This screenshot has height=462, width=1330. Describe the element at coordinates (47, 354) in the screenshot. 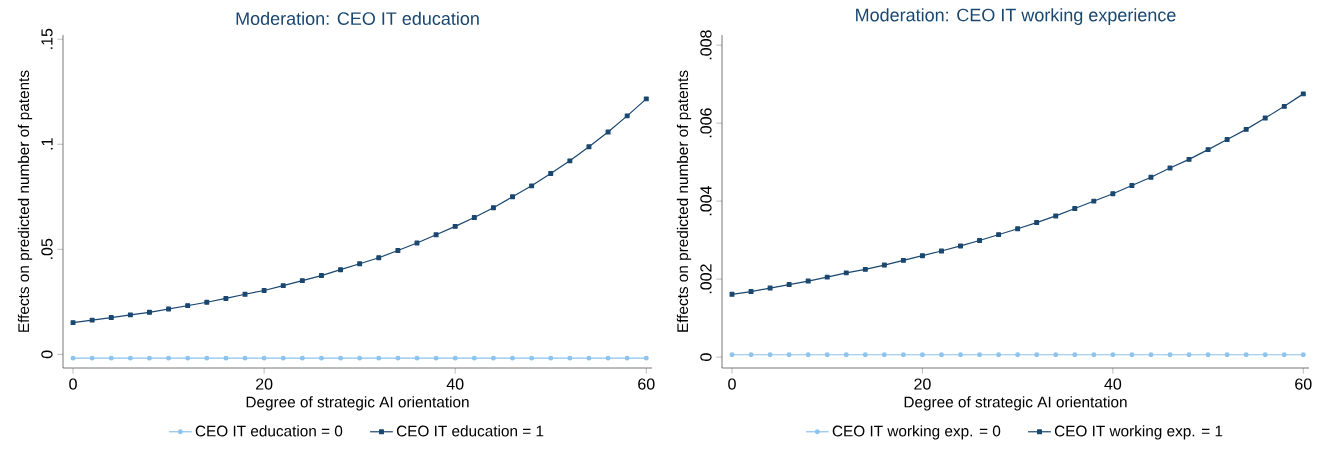

I see `y-tick-label: 0` at that location.